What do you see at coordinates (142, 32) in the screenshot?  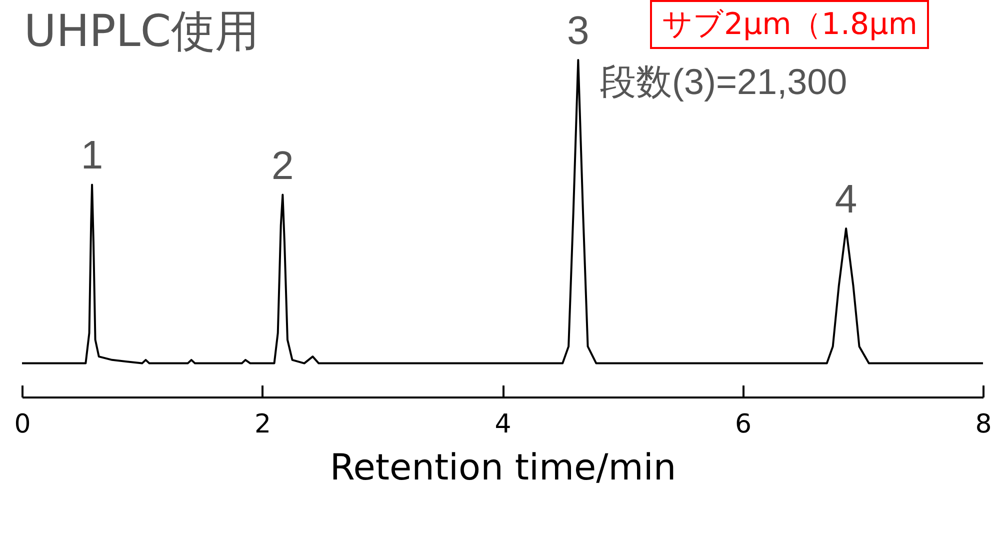 I see `chart-title: UHPLC使用` at bounding box center [142, 32].